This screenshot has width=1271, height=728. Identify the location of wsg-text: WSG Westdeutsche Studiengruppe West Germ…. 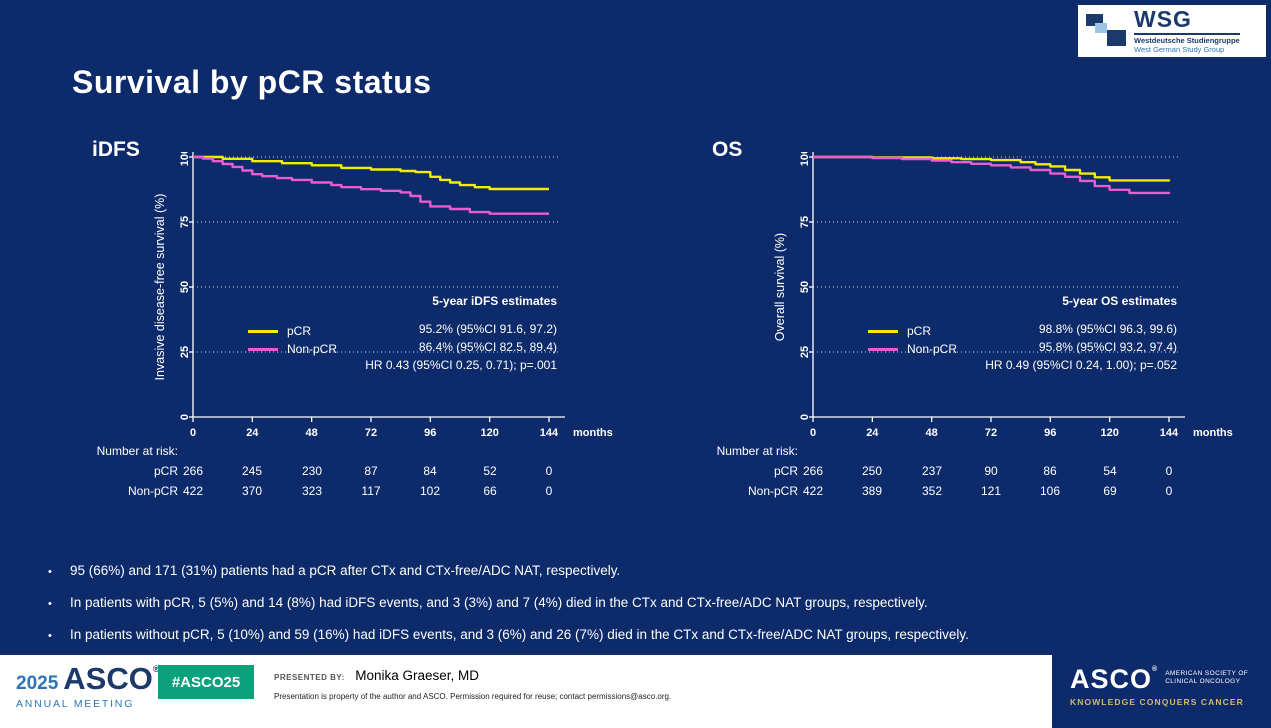
(1187, 31).